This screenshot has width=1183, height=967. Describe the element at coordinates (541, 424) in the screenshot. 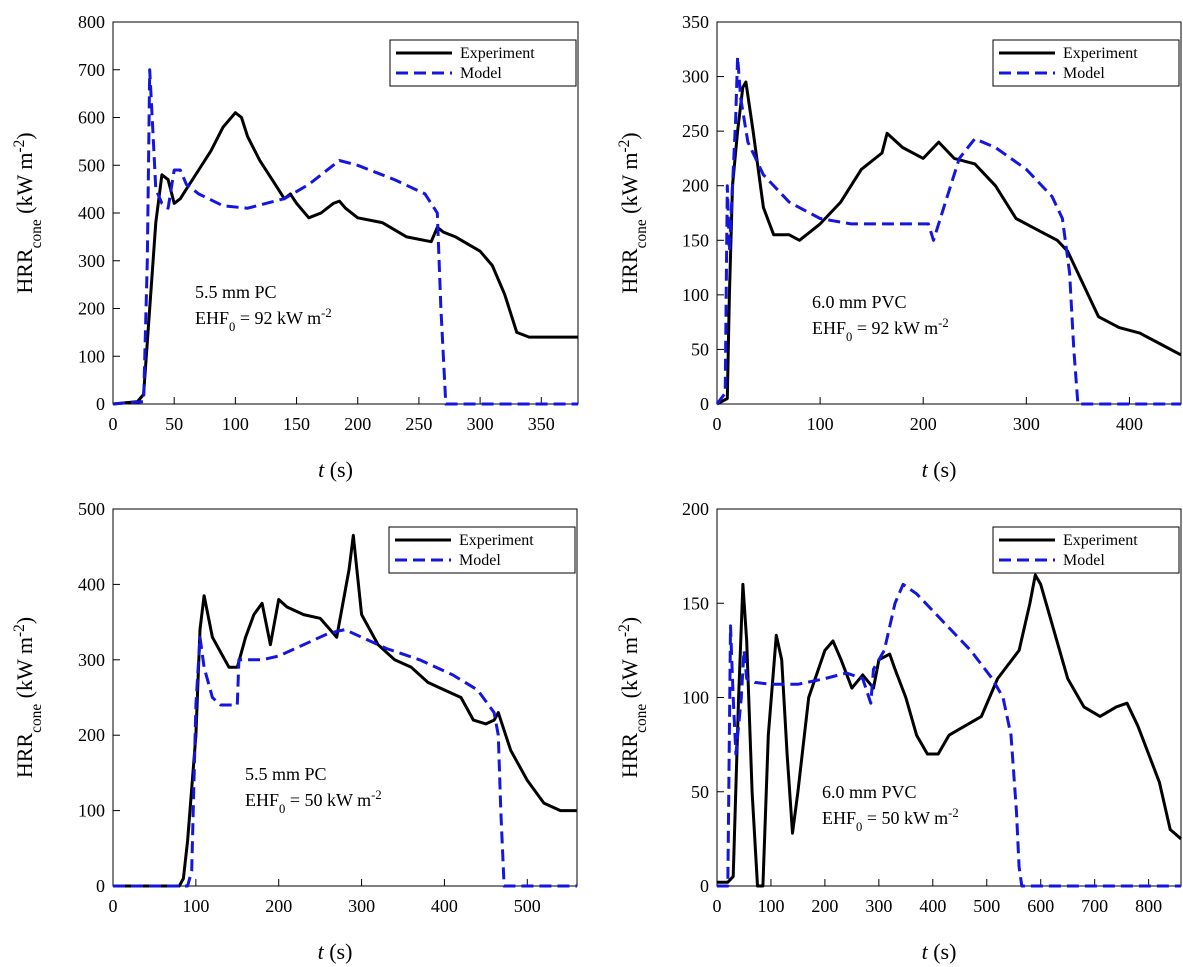

I see `x-tick-label: 350` at that location.